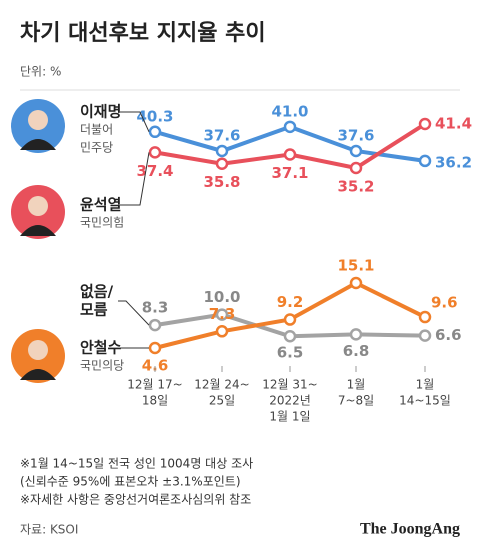 The image size is (480, 560). I want to click on data-label: 41.4, so click(453, 124).